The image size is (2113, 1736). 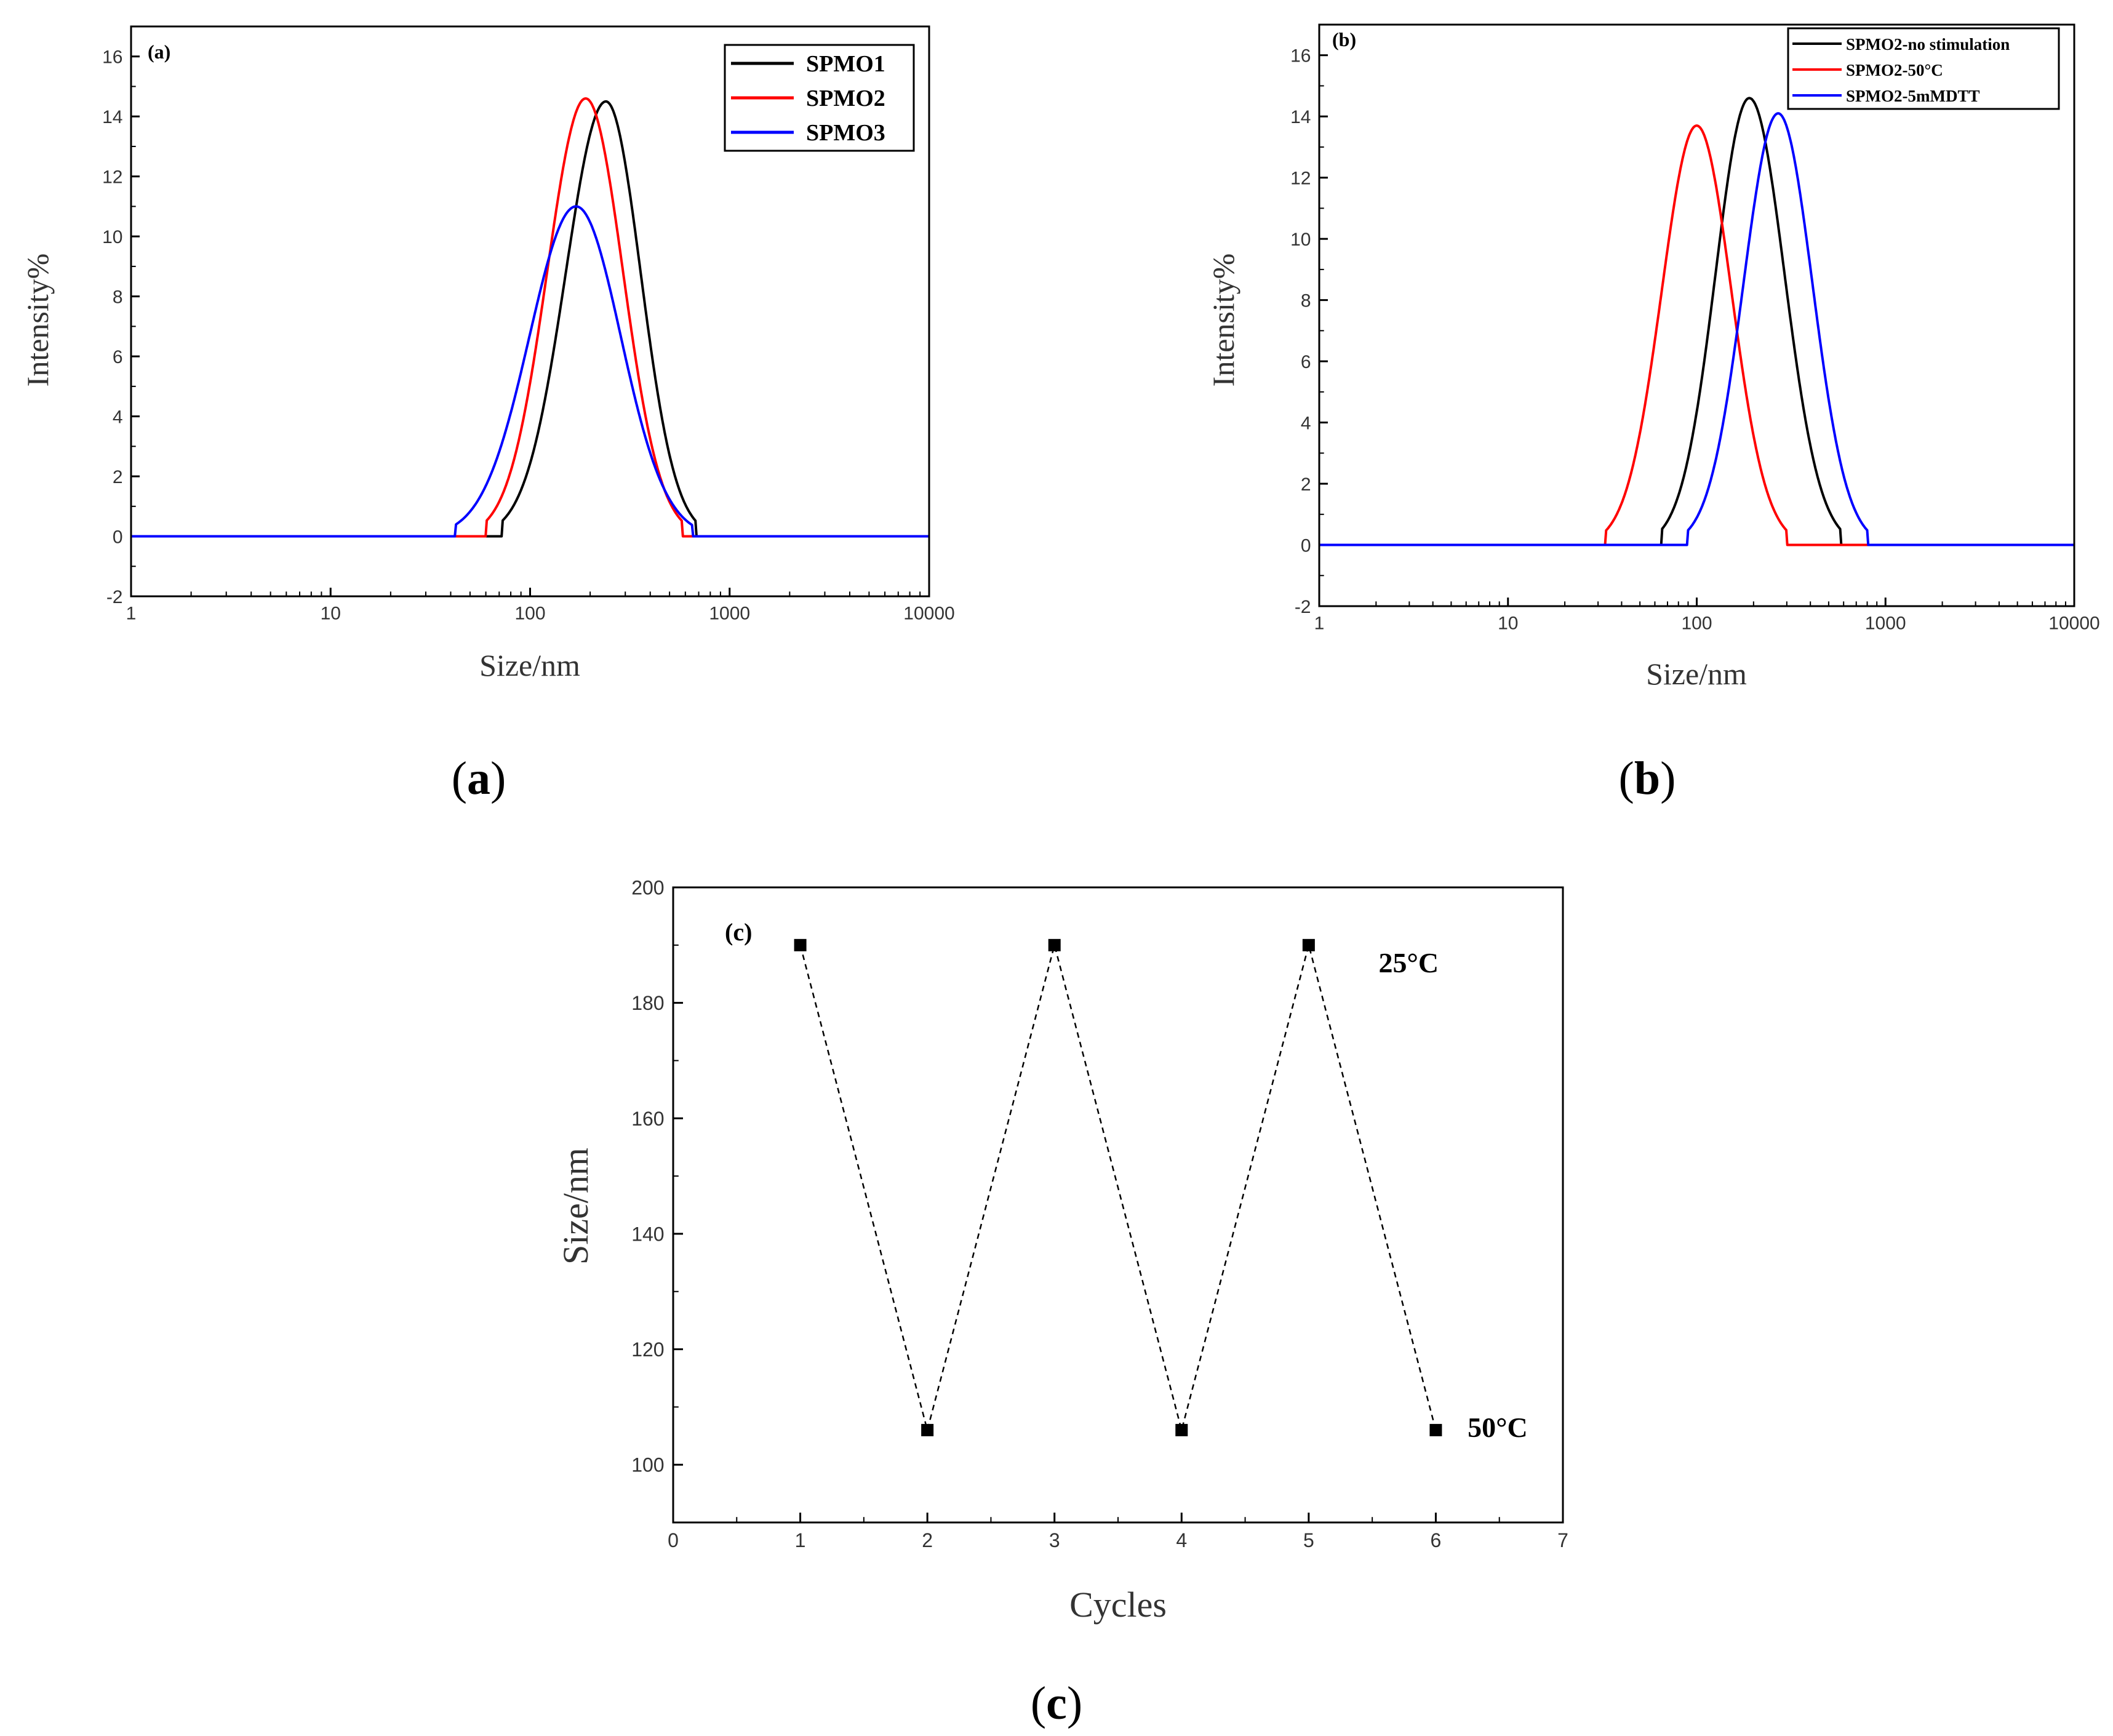 I want to click on caption-c-letter: c, so click(x=1056, y=1703).